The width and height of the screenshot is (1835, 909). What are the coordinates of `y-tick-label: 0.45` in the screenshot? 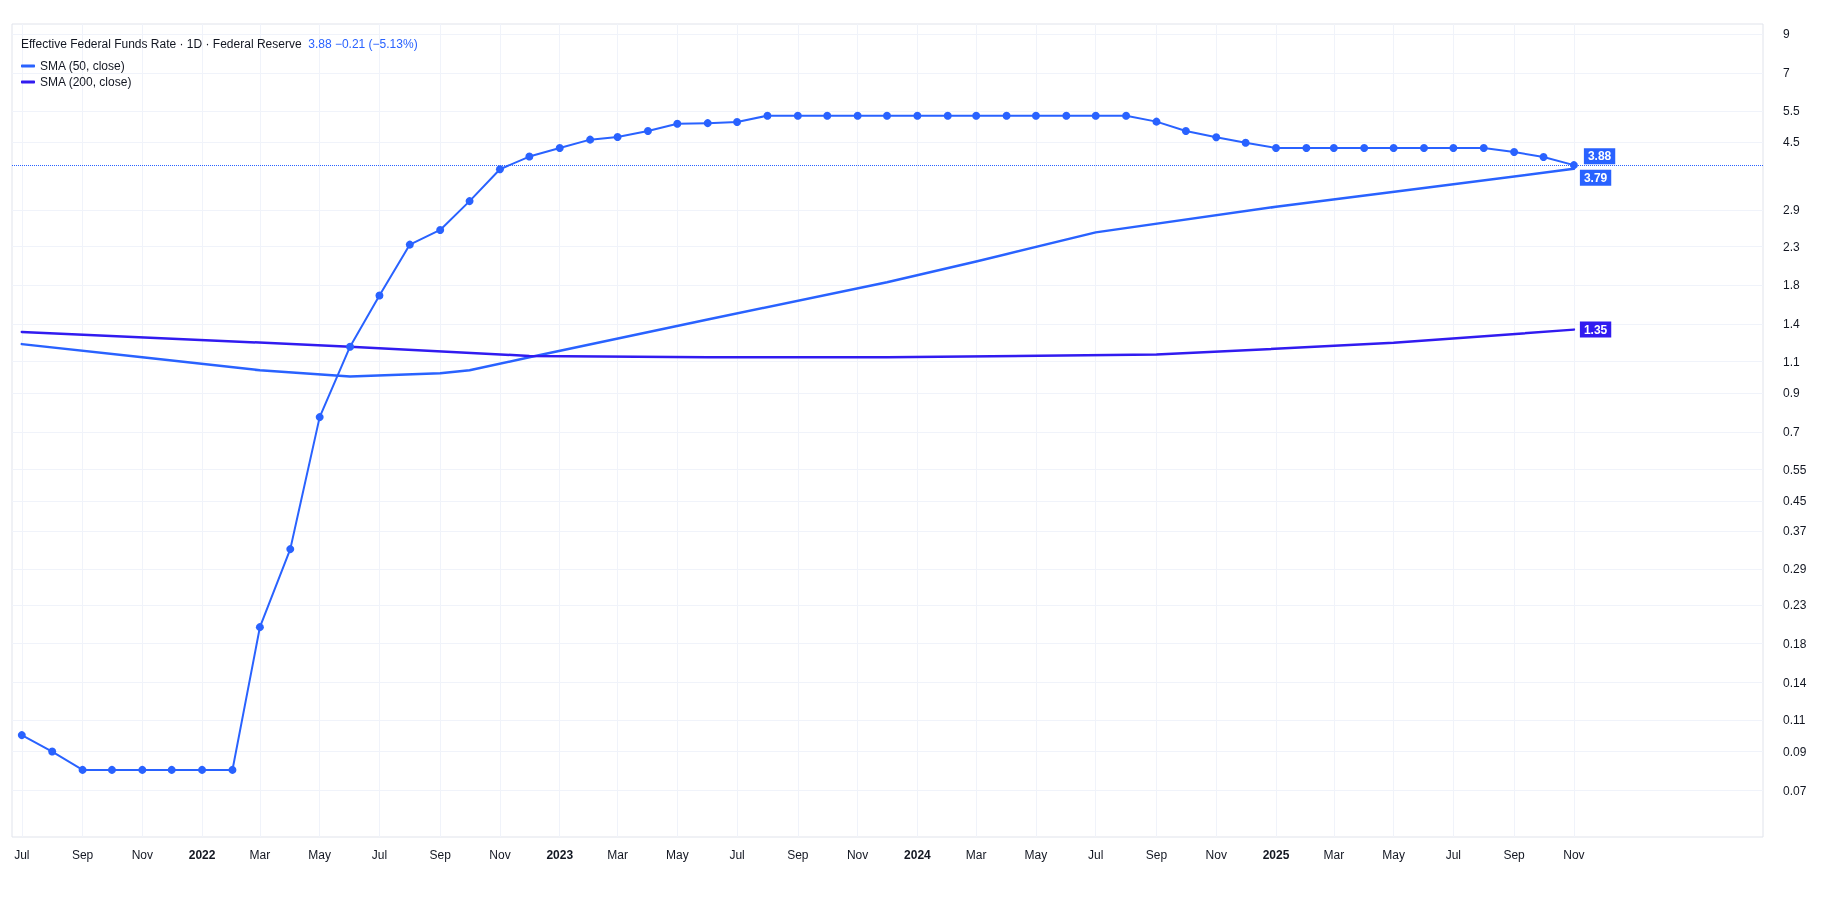 It's located at (1795, 500).